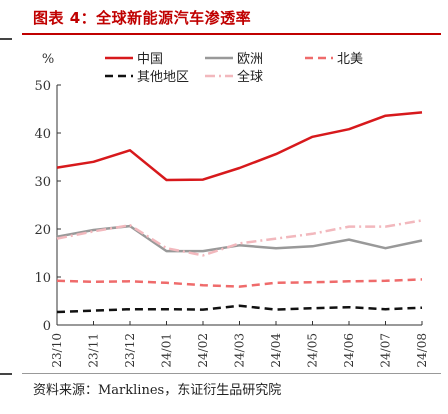  I want to click on left-edge-rule-bottom, so click(6, 374).